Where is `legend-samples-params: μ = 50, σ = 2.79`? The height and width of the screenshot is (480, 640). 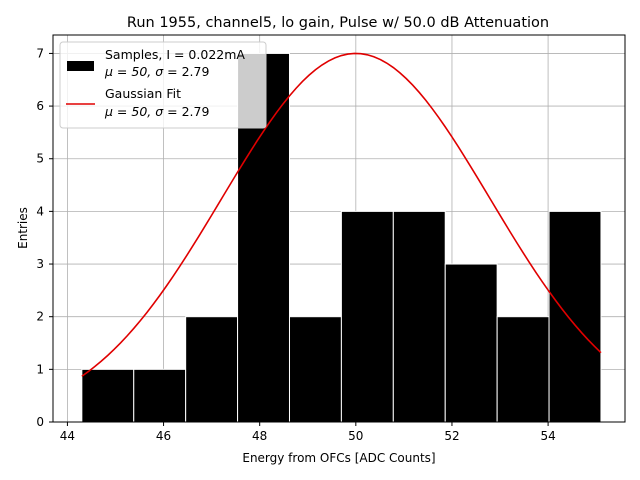 legend-samples-params: μ = 50, σ = 2.79 is located at coordinates (156, 71).